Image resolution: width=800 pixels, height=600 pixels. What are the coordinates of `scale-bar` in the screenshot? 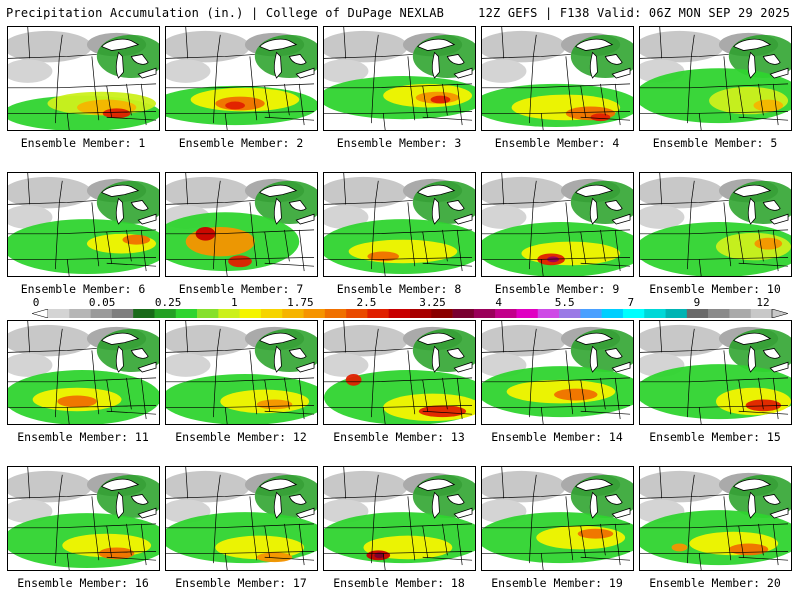 It's located at (410, 313).